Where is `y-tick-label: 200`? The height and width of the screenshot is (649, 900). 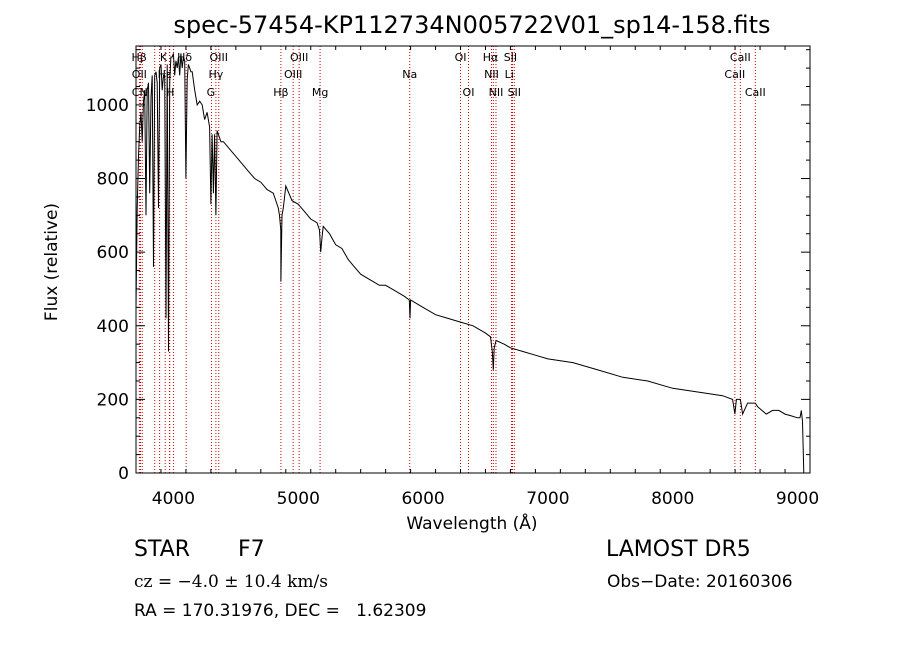 y-tick-label: 200 is located at coordinates (113, 400).